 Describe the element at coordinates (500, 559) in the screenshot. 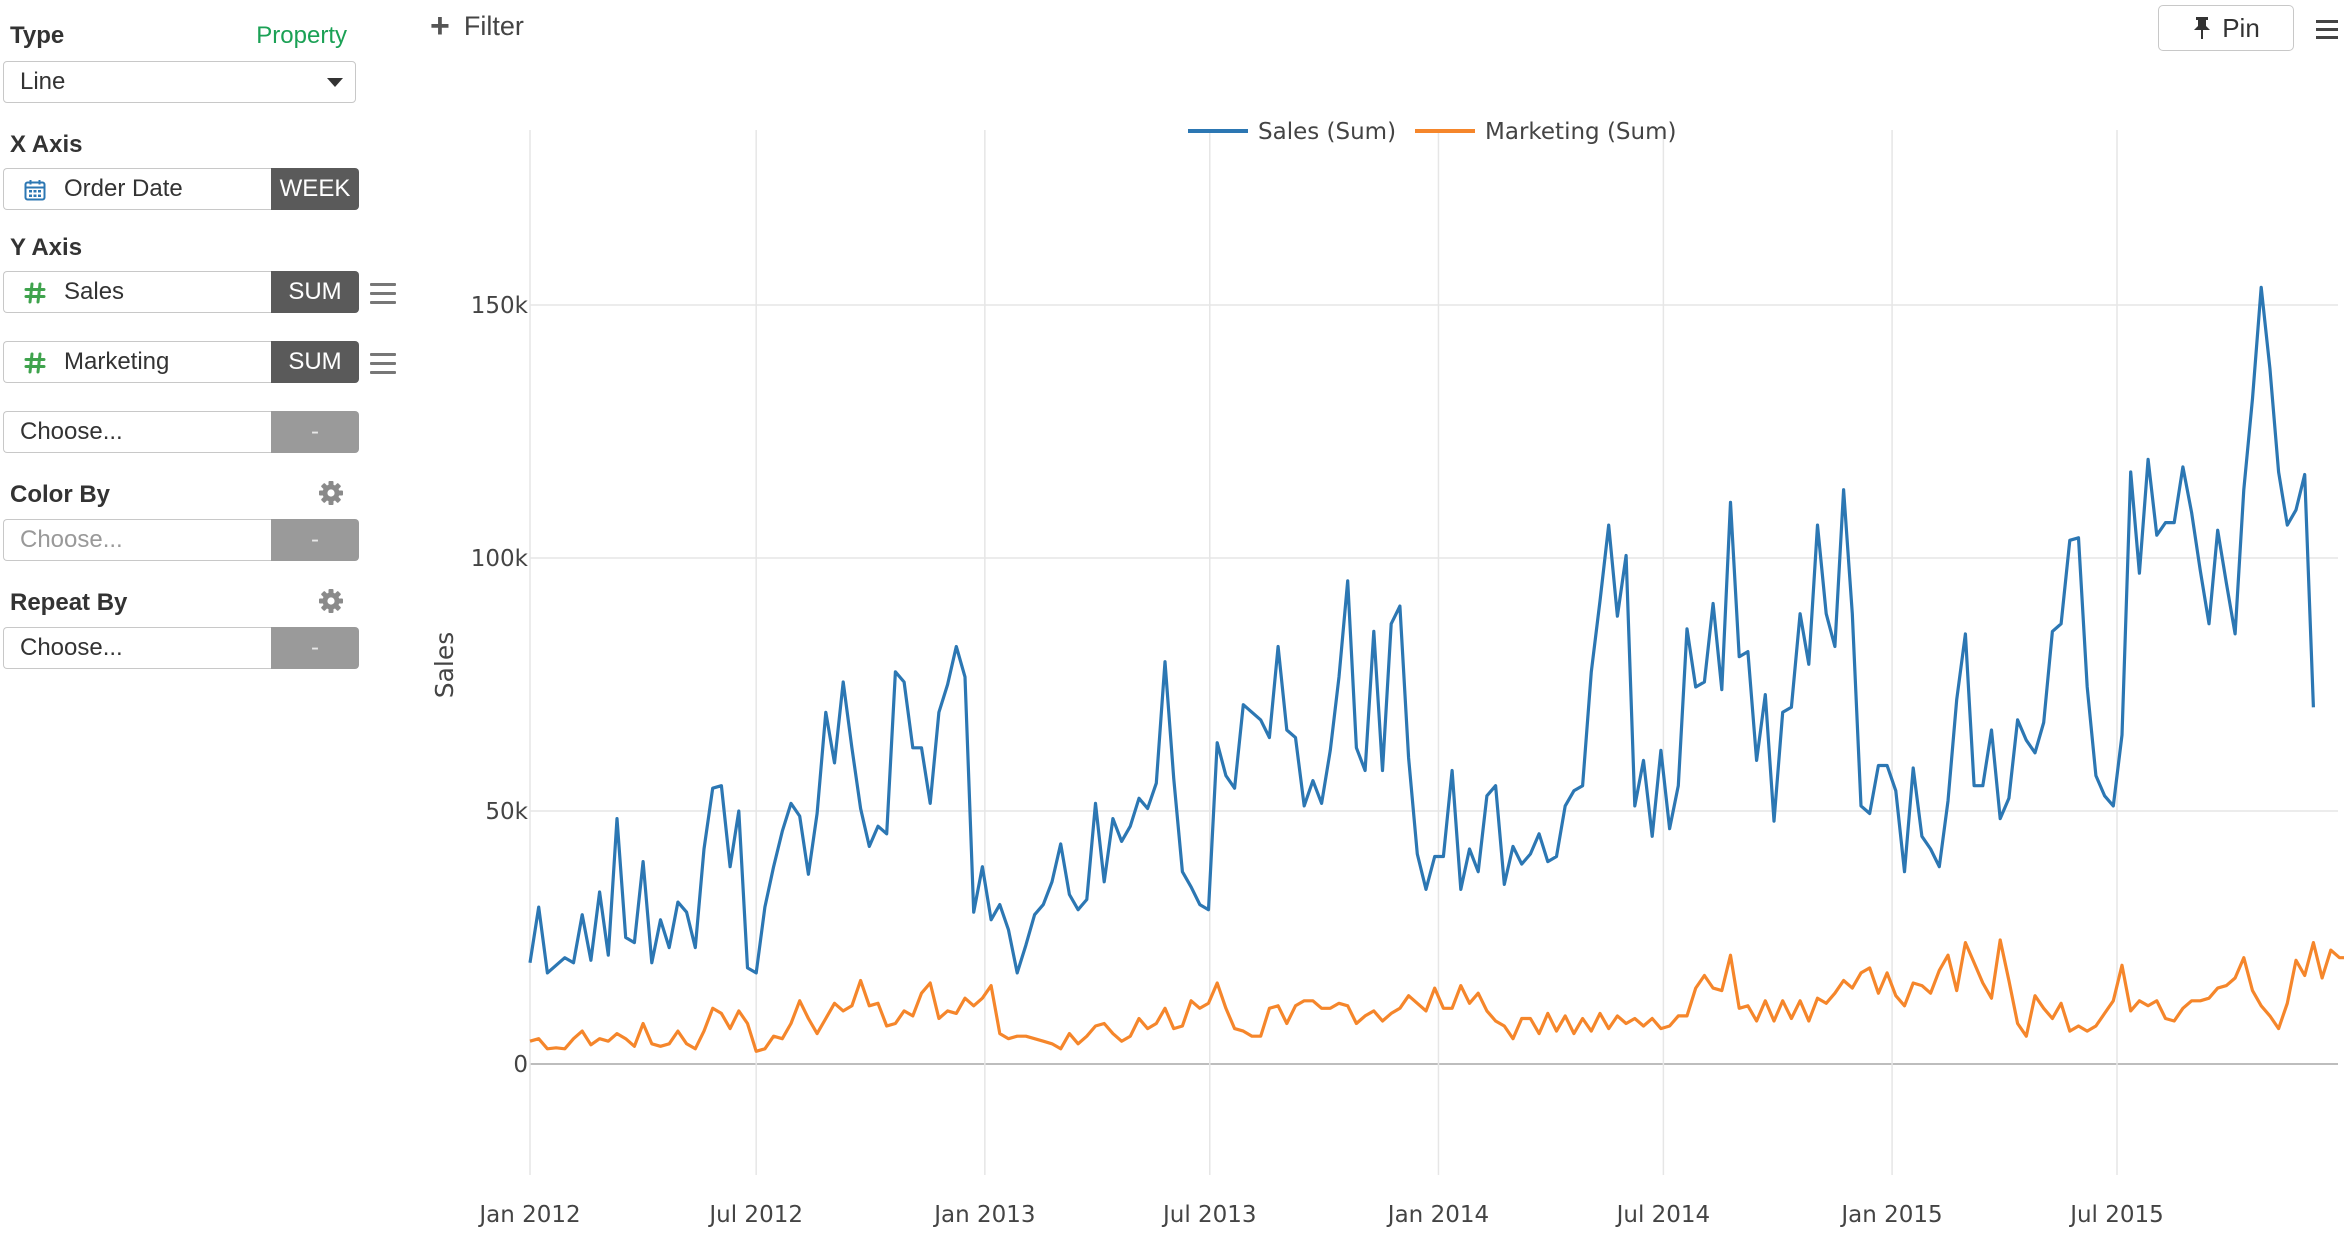

I see `y-tick-label: 100k` at that location.